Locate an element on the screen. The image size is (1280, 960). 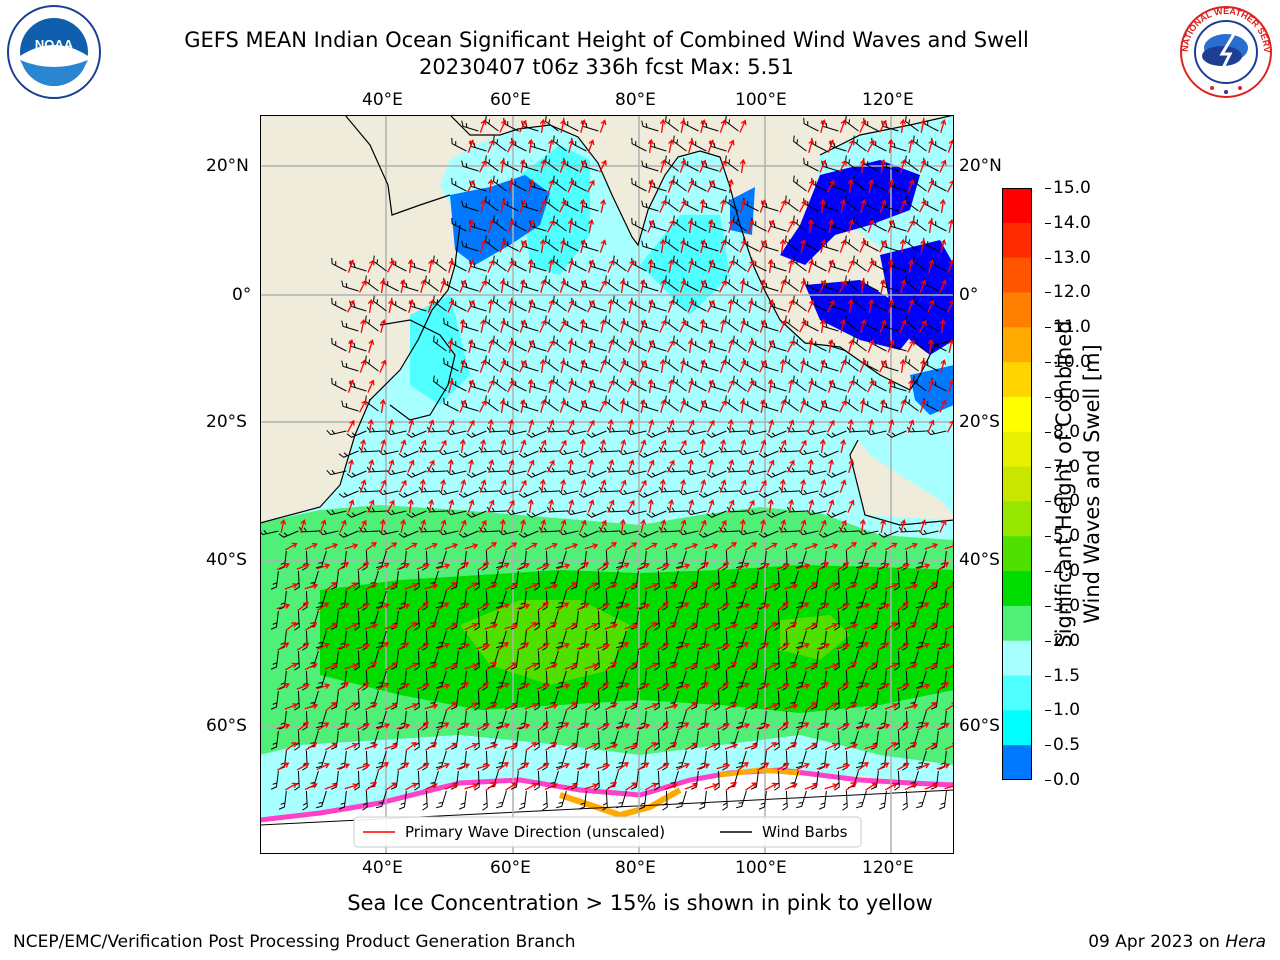
colorbar-tick-label: 9.0 is located at coordinates (1062, 397).